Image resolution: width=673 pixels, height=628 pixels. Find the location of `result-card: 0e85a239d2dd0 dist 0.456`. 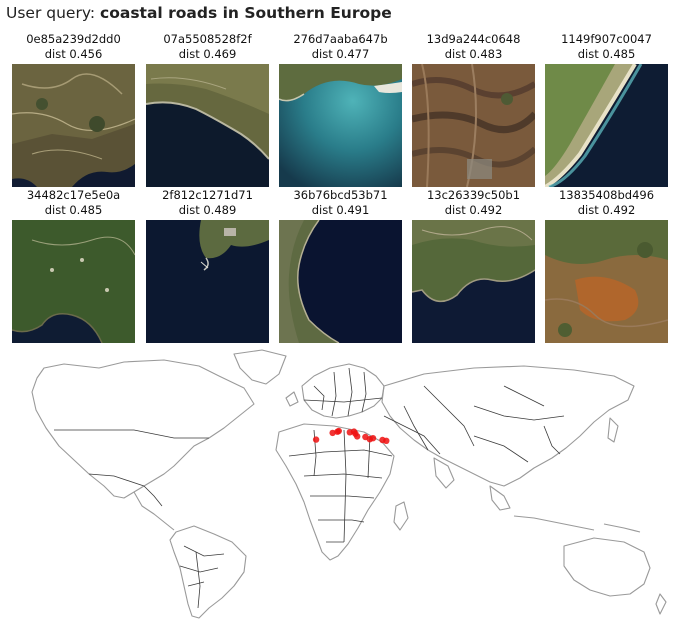

result-card: 0e85a239d2dd0 dist 0.456 is located at coordinates (73, 109).